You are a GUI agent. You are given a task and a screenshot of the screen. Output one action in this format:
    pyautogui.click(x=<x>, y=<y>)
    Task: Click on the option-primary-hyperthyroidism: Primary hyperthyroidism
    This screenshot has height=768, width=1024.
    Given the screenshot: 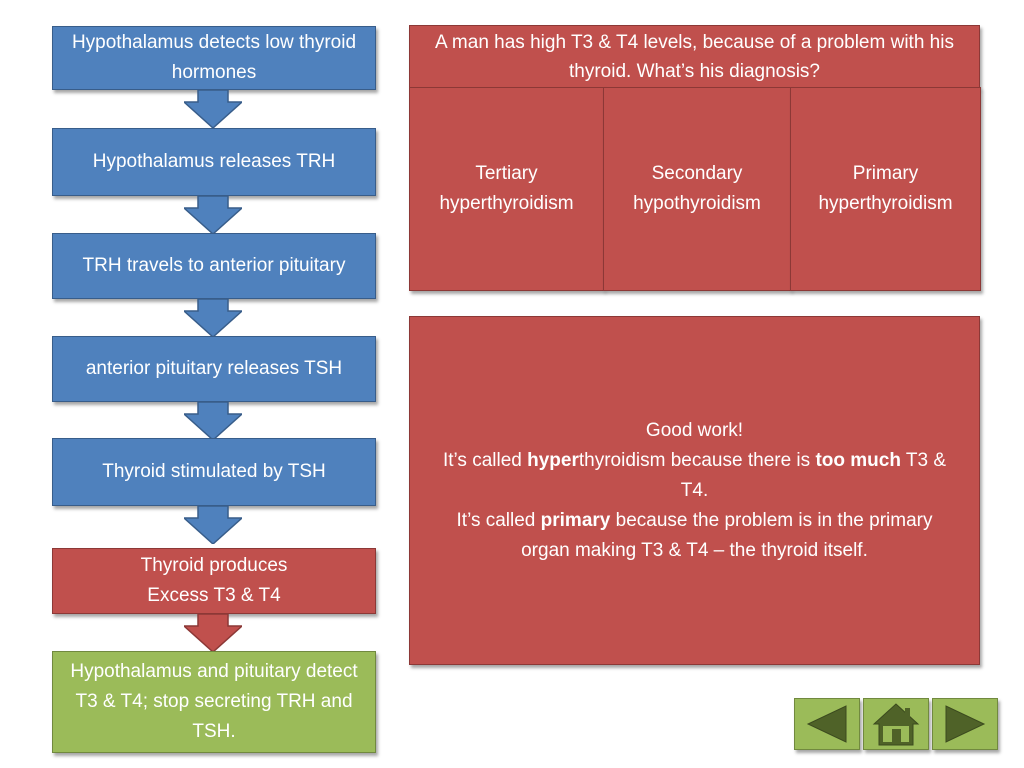 What is the action you would take?
    pyautogui.click(x=885, y=189)
    